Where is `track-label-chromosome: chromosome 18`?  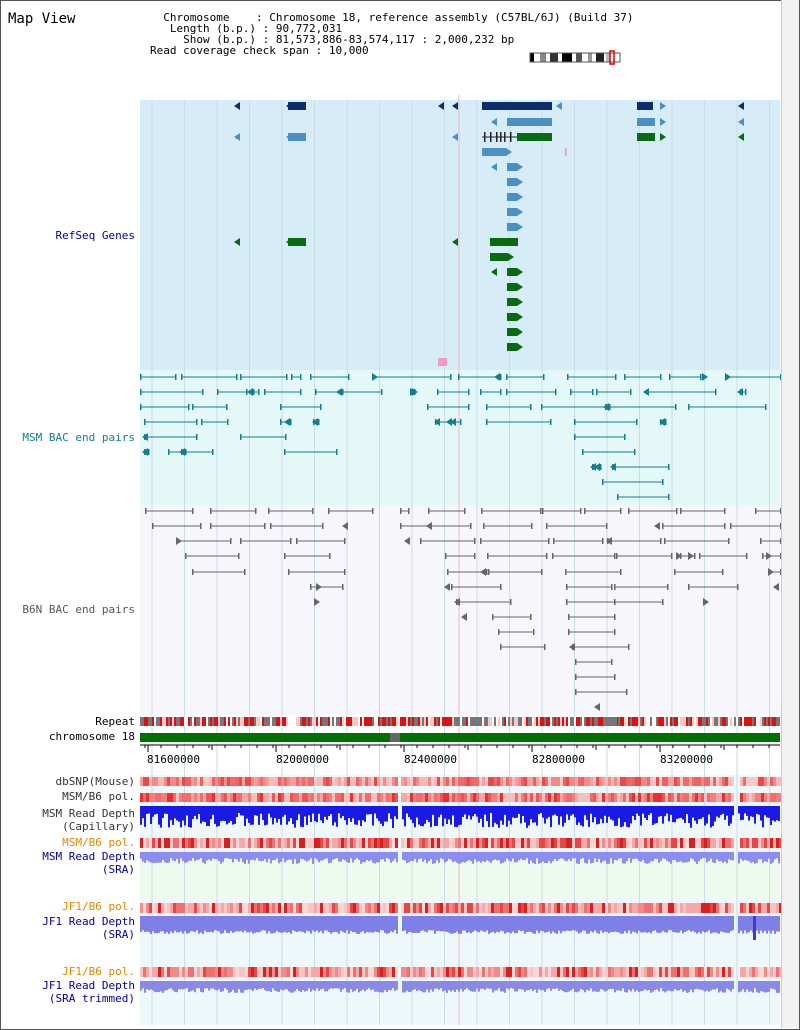 track-label-chromosome: chromosome 18 is located at coordinates (91, 736).